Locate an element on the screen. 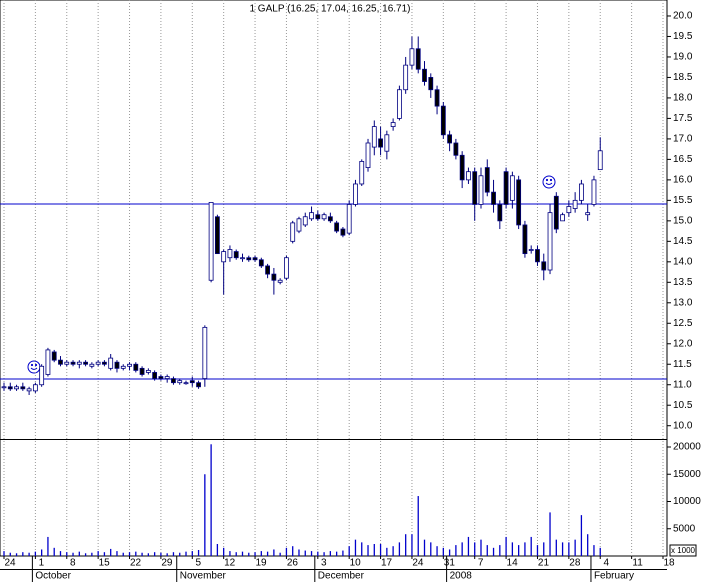 The image size is (707, 582). volume-unit: x 1000 is located at coordinates (683, 550).